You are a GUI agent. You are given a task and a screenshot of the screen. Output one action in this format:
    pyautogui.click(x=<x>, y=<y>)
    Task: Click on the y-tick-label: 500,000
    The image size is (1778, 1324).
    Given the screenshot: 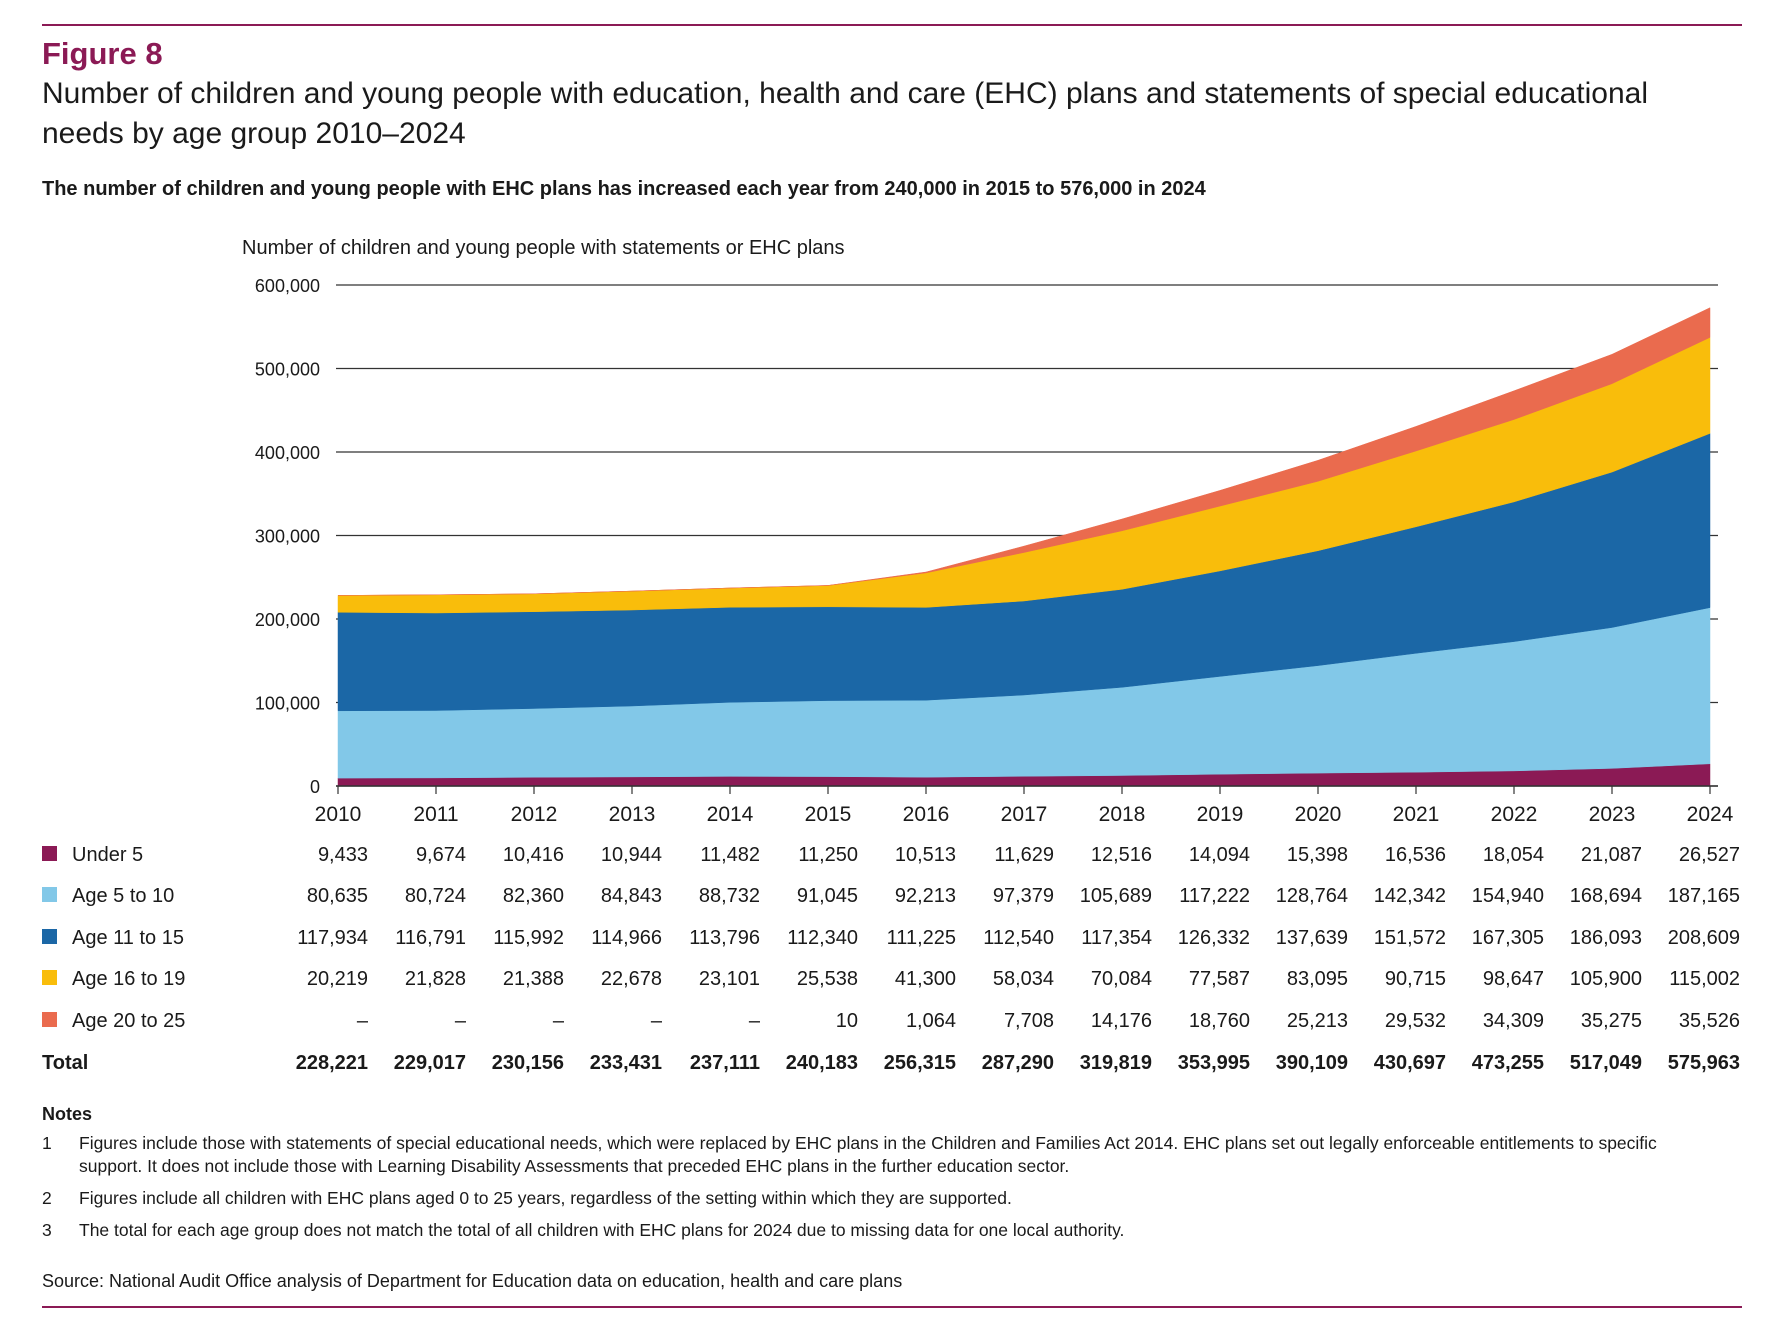 What is the action you would take?
    pyautogui.click(x=287, y=370)
    